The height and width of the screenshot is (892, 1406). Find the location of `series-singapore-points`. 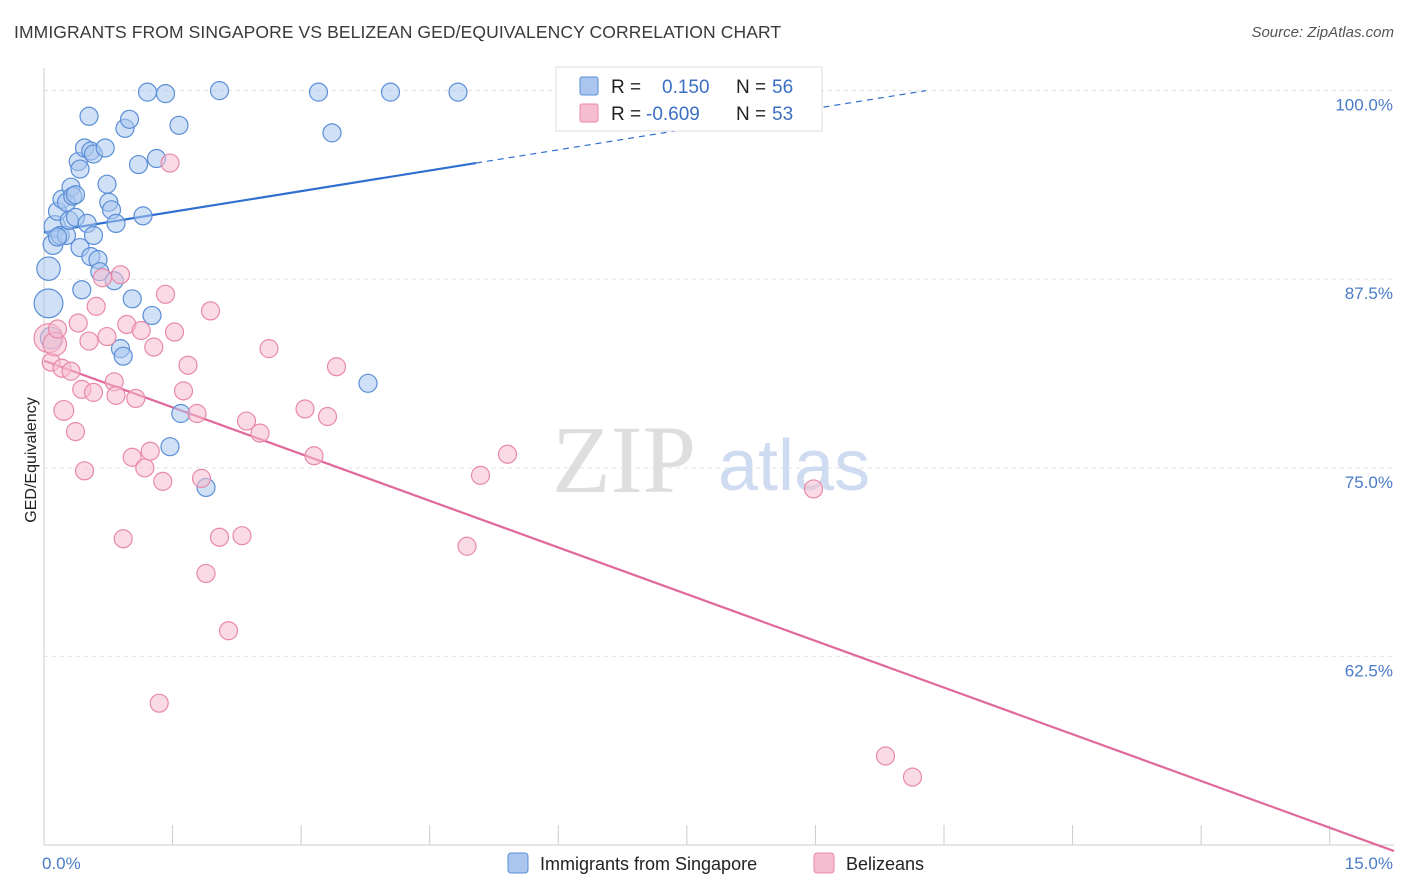

series-singapore-points is located at coordinates (250, 289).